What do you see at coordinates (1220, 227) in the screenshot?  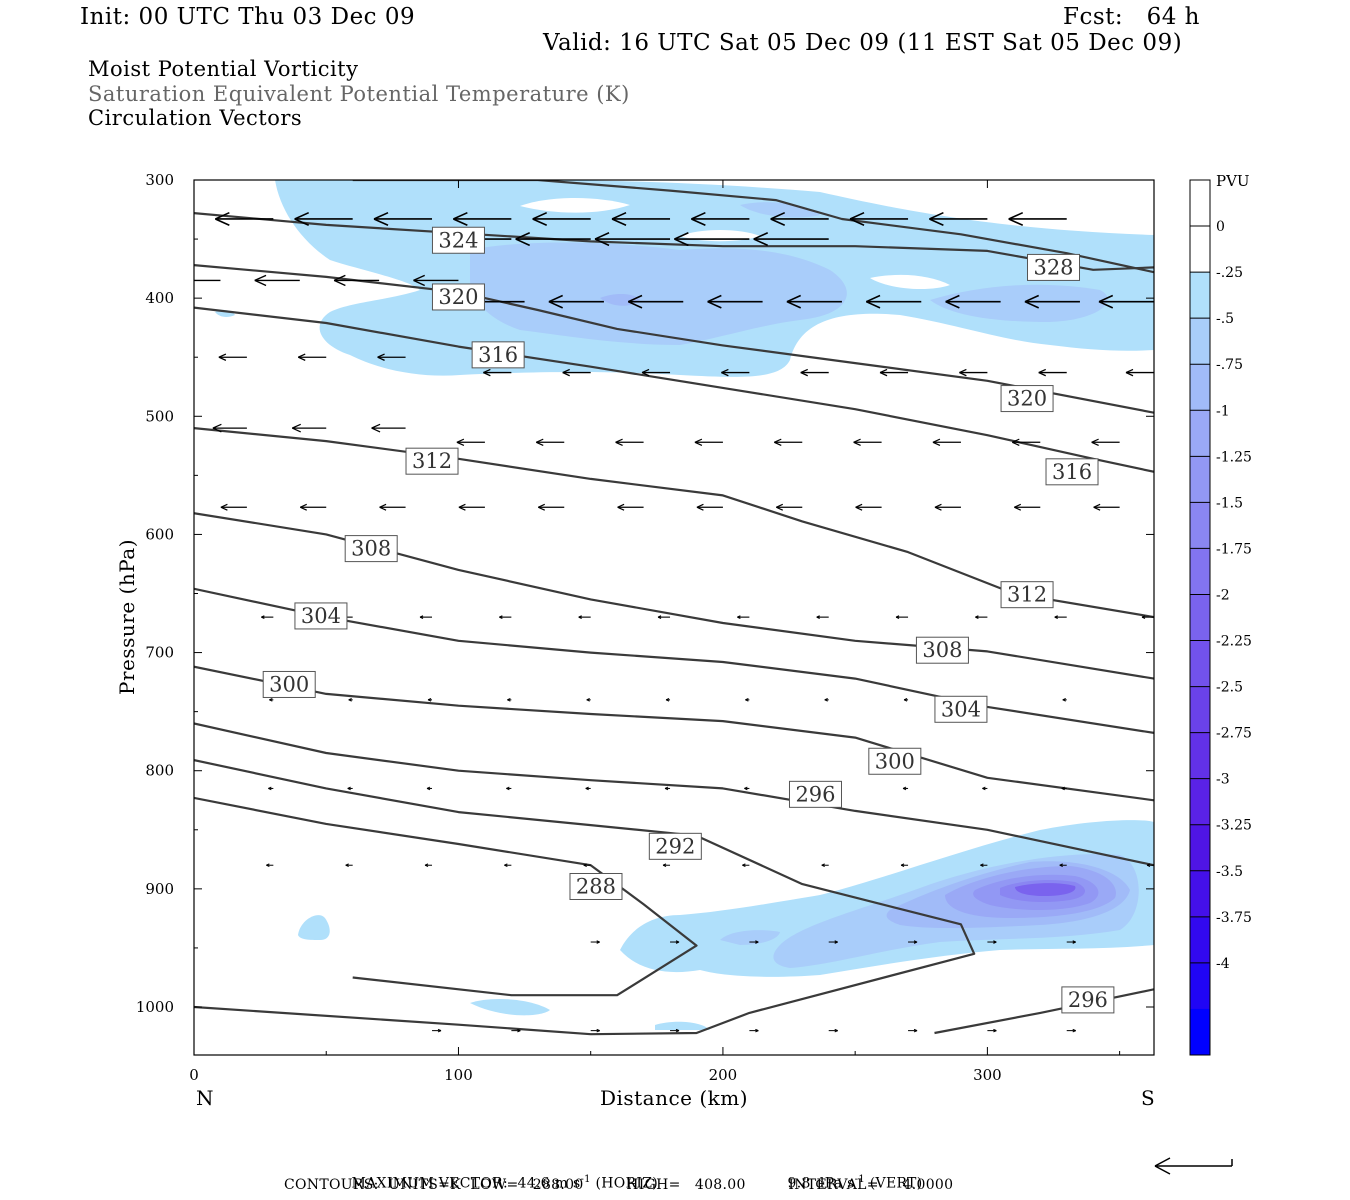 I see `colorbar-label: 0` at bounding box center [1220, 227].